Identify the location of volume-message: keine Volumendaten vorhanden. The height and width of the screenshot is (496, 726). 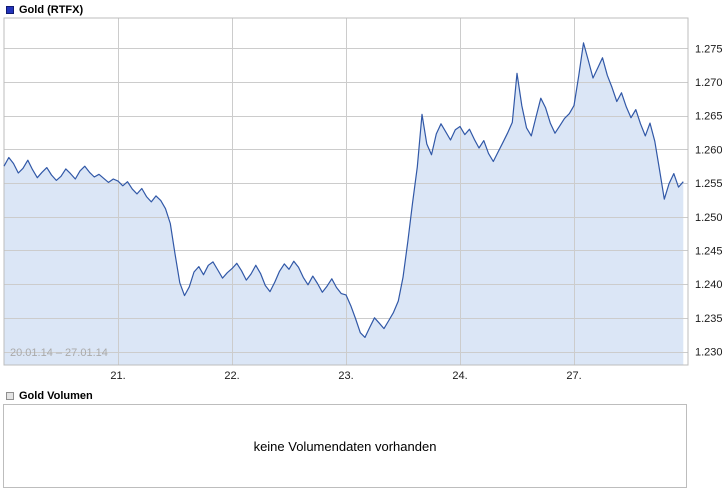
(345, 446).